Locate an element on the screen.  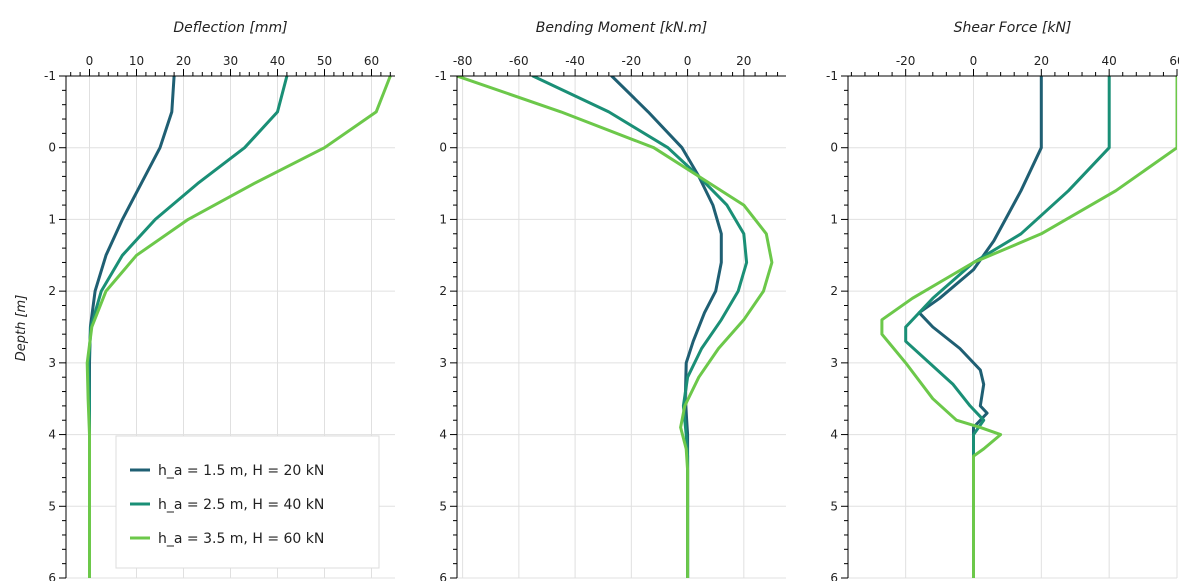
x-tick-label: 50 is located at coordinates (324, 61).